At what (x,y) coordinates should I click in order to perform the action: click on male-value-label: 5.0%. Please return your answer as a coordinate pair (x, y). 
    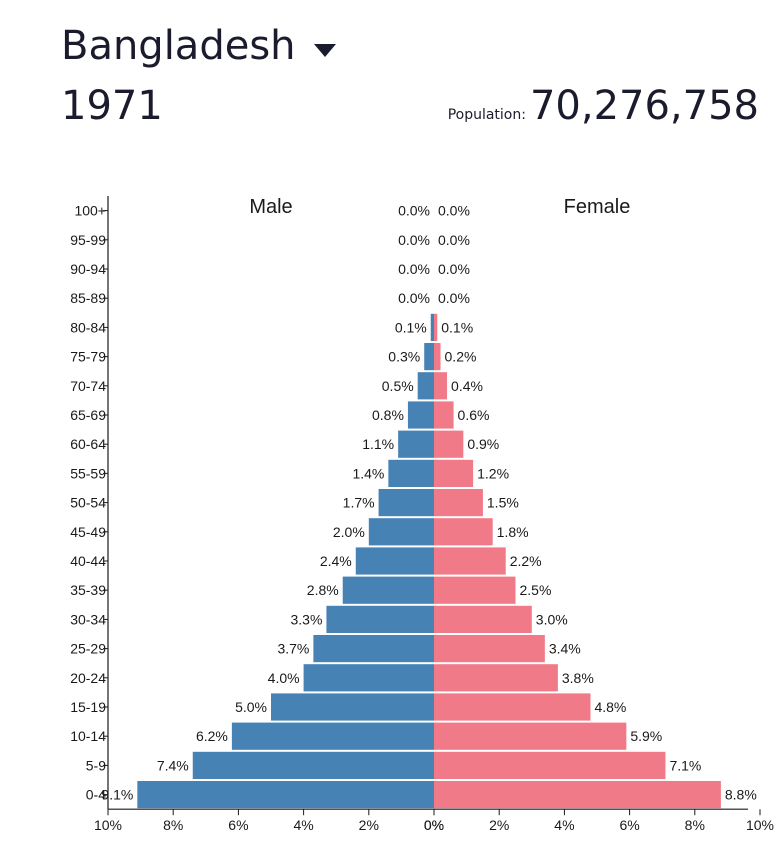
    Looking at the image, I should click on (251, 707).